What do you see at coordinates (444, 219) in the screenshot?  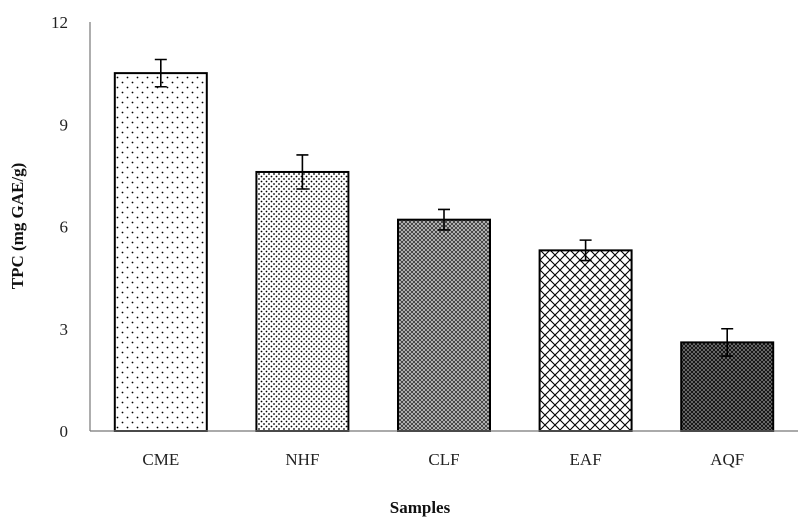 I see `error-bar-clf` at bounding box center [444, 219].